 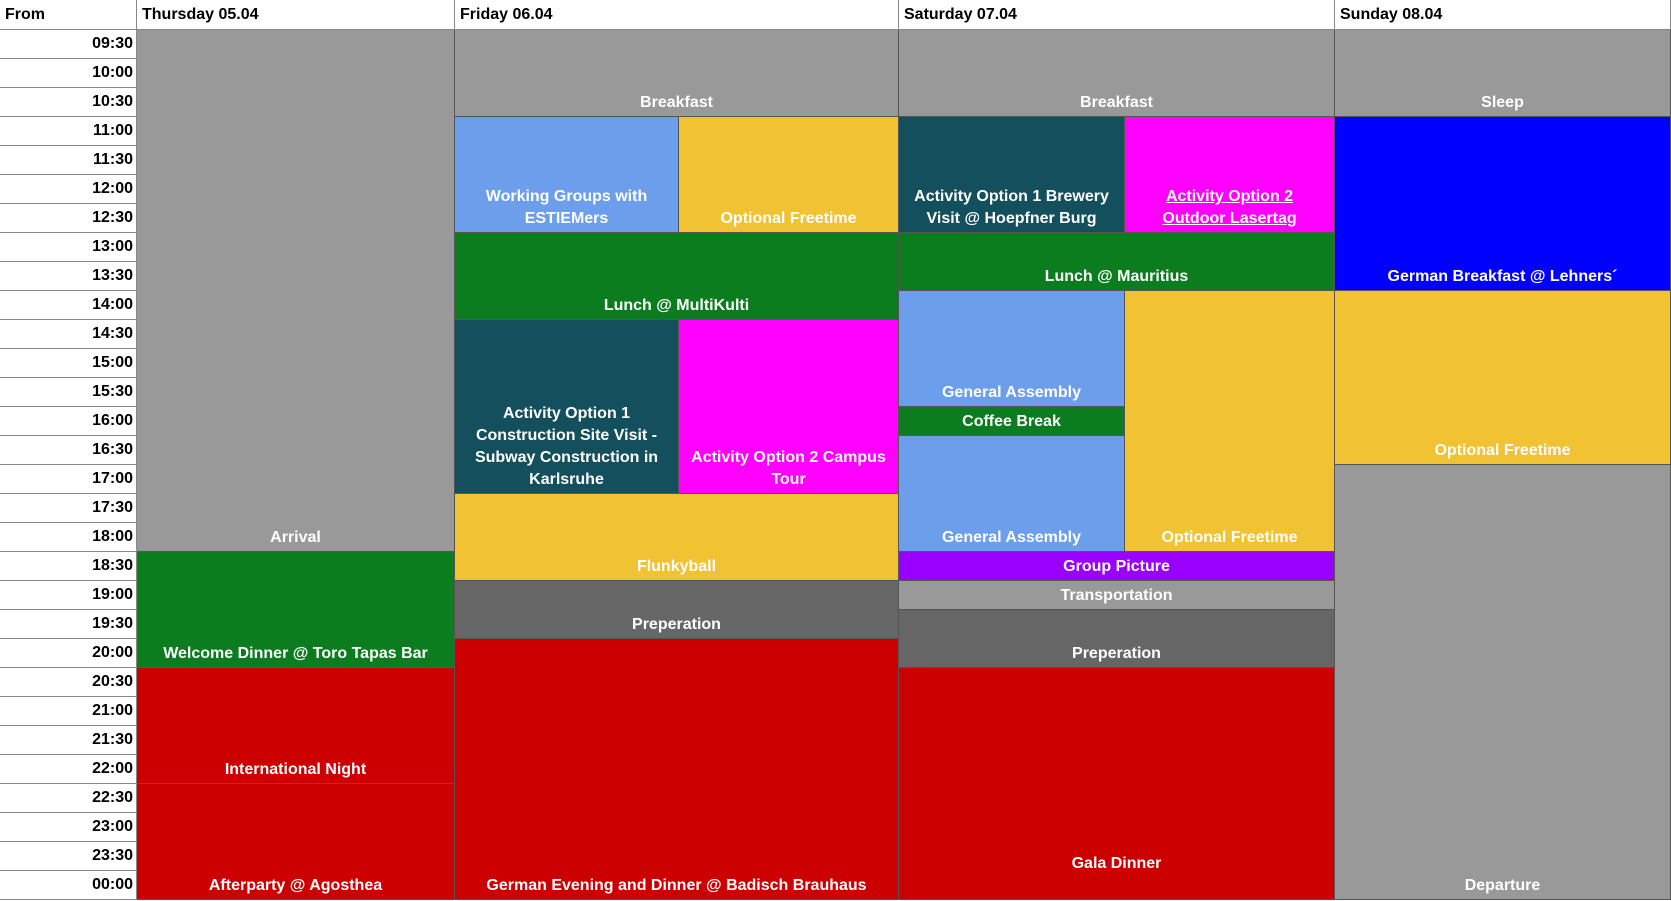 What do you see at coordinates (68, 15) in the screenshot?
I see `column-header-from: From` at bounding box center [68, 15].